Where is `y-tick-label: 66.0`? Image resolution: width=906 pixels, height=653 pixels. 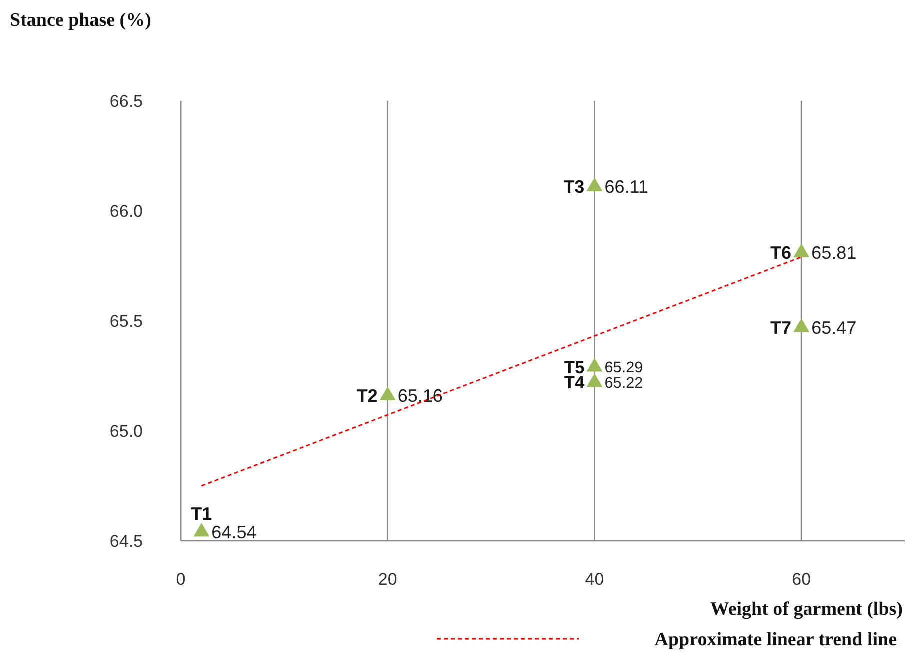
y-tick-label: 66.0 is located at coordinates (126, 211).